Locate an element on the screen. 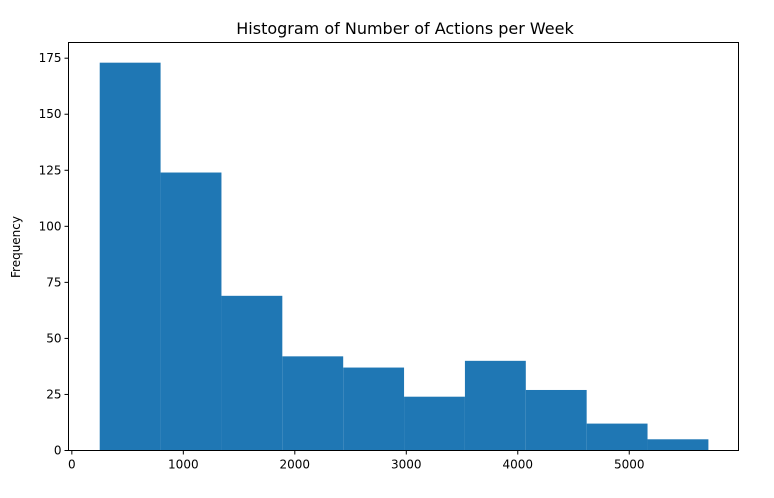 Image resolution: width=774 pixels, height=498 pixels. x-tick-label: 2000 is located at coordinates (295, 465).